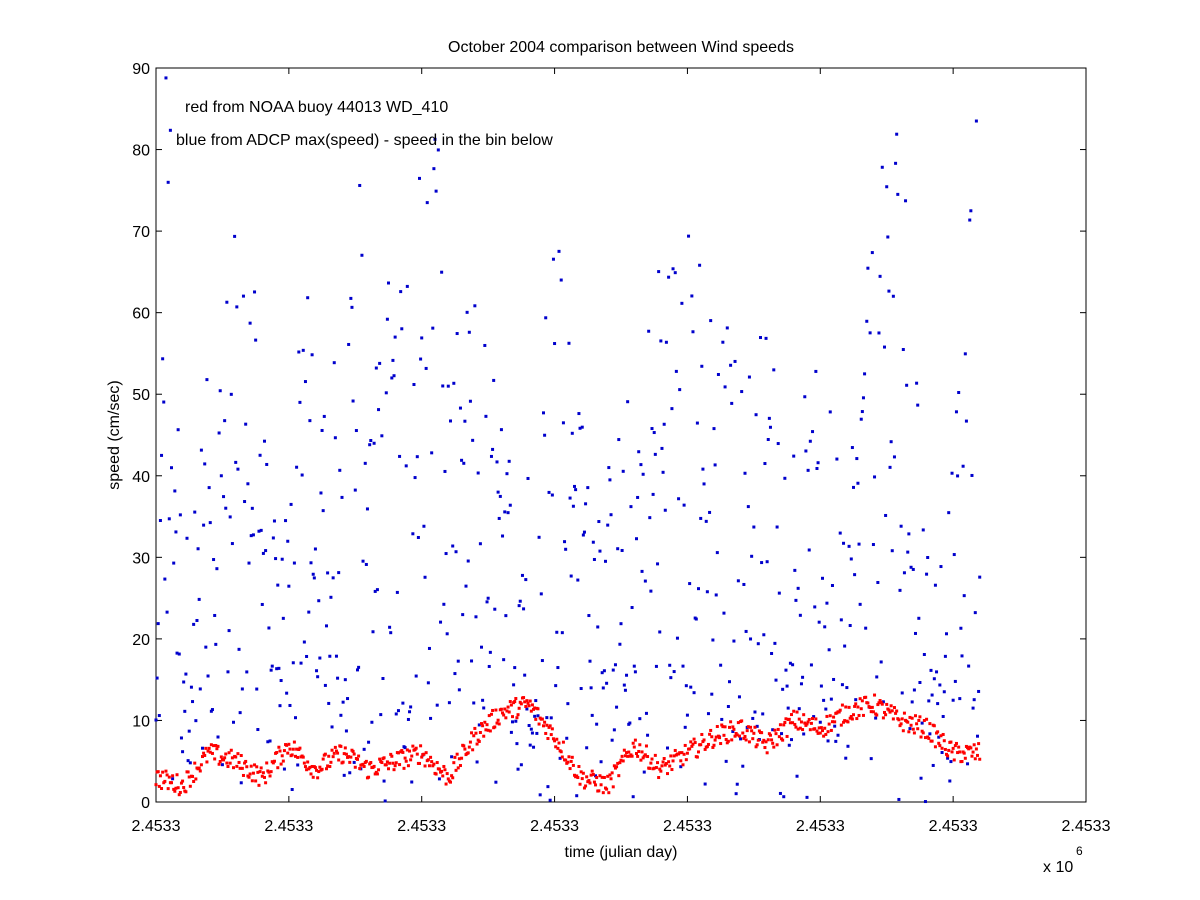  I want to click on x-multiplier-exponent: 6, so click(1079, 851).